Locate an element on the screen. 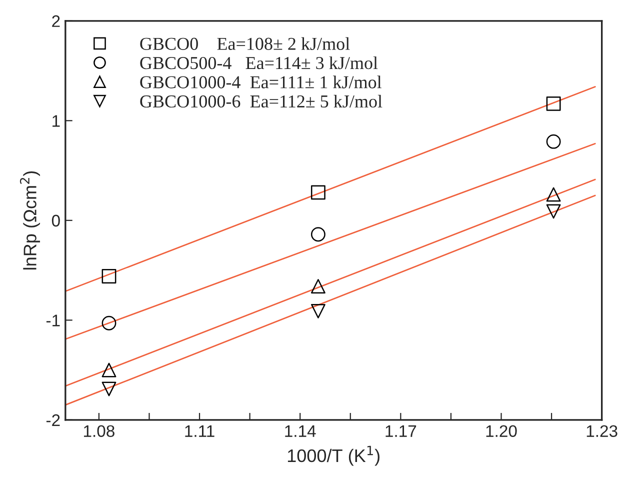 The height and width of the screenshot is (486, 623). y-tick-label: -2 is located at coordinates (53, 420).